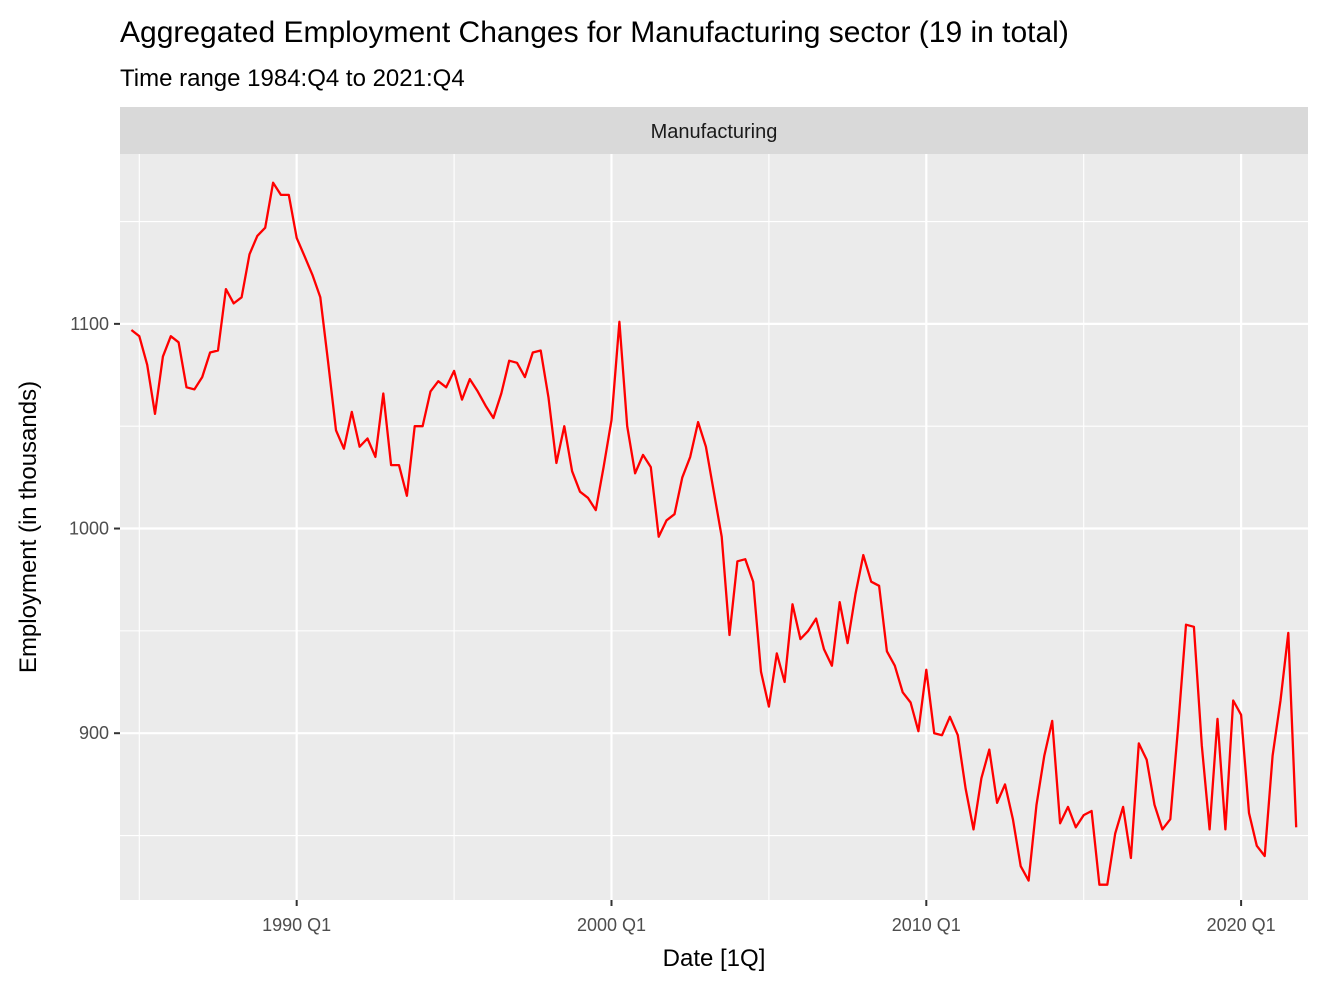 This screenshot has height=989, width=1323. What do you see at coordinates (926, 925) in the screenshot?
I see `x-tick-label: 2010 Q1` at bounding box center [926, 925].